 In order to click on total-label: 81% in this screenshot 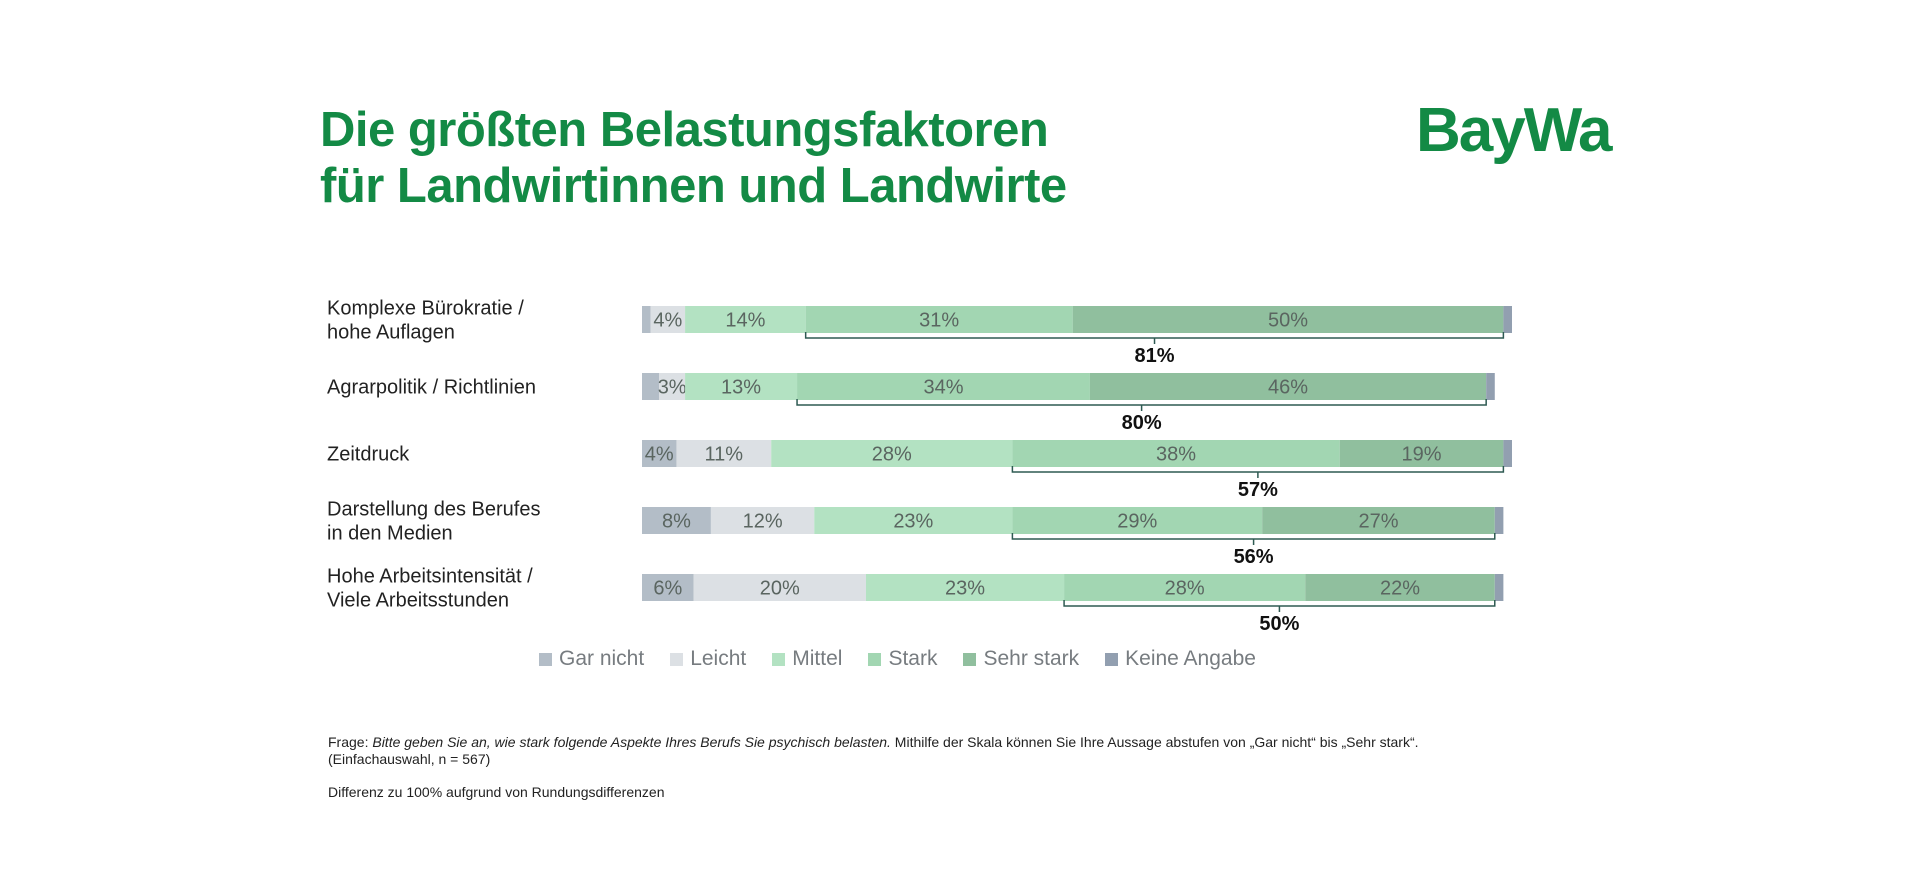, I will do `click(1155, 356)`.